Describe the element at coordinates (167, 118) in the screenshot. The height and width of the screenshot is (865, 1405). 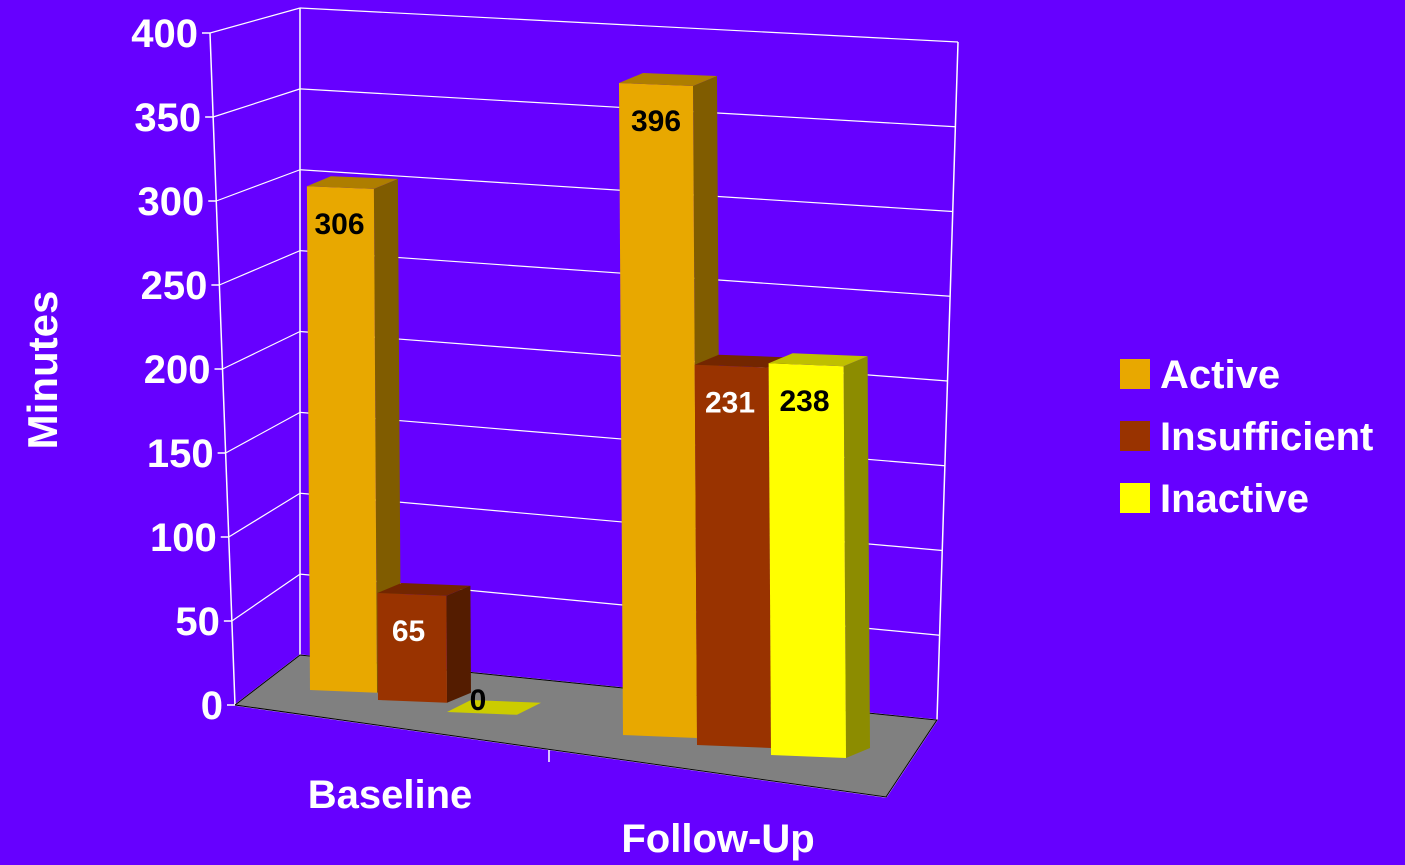
I see `y-tick-label: 350` at that location.